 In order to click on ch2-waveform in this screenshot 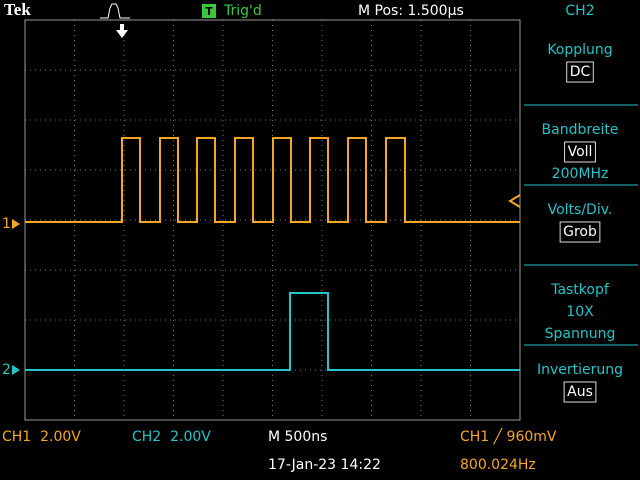, I will do `click(272, 331)`.